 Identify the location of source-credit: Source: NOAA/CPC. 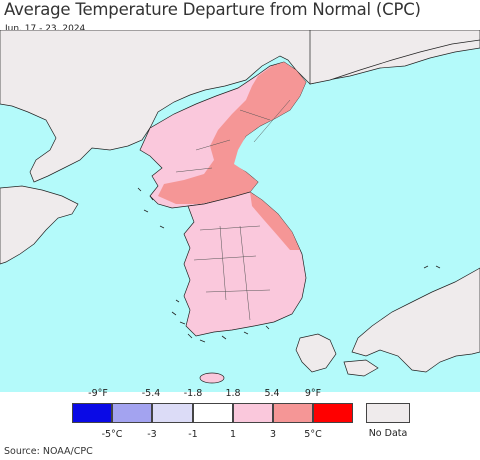
(48, 451).